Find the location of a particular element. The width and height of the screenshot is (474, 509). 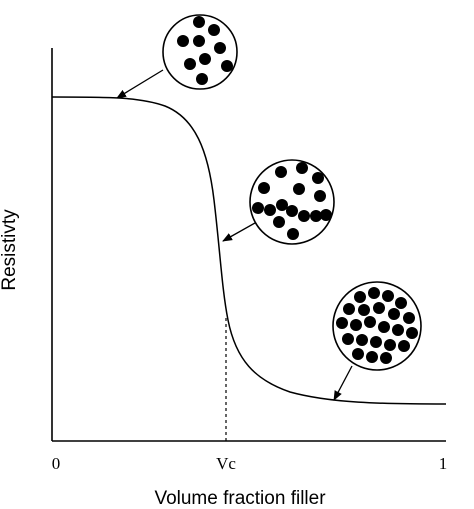

x-tick-label: Vc is located at coordinates (226, 463).